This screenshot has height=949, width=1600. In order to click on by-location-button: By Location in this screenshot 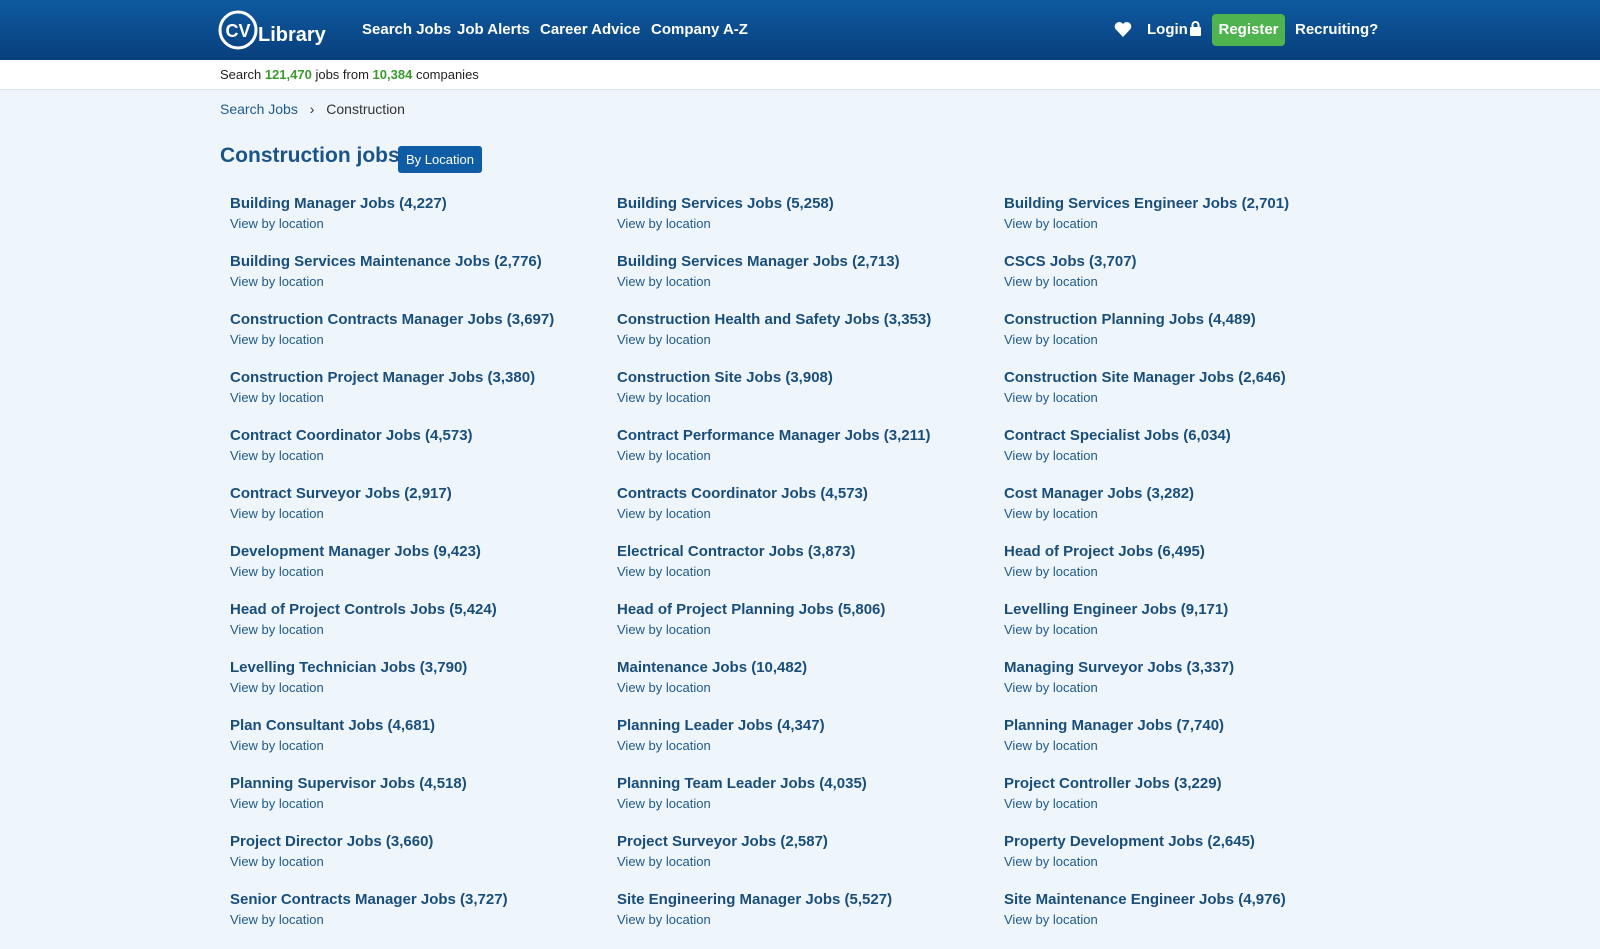, I will do `click(440, 159)`.